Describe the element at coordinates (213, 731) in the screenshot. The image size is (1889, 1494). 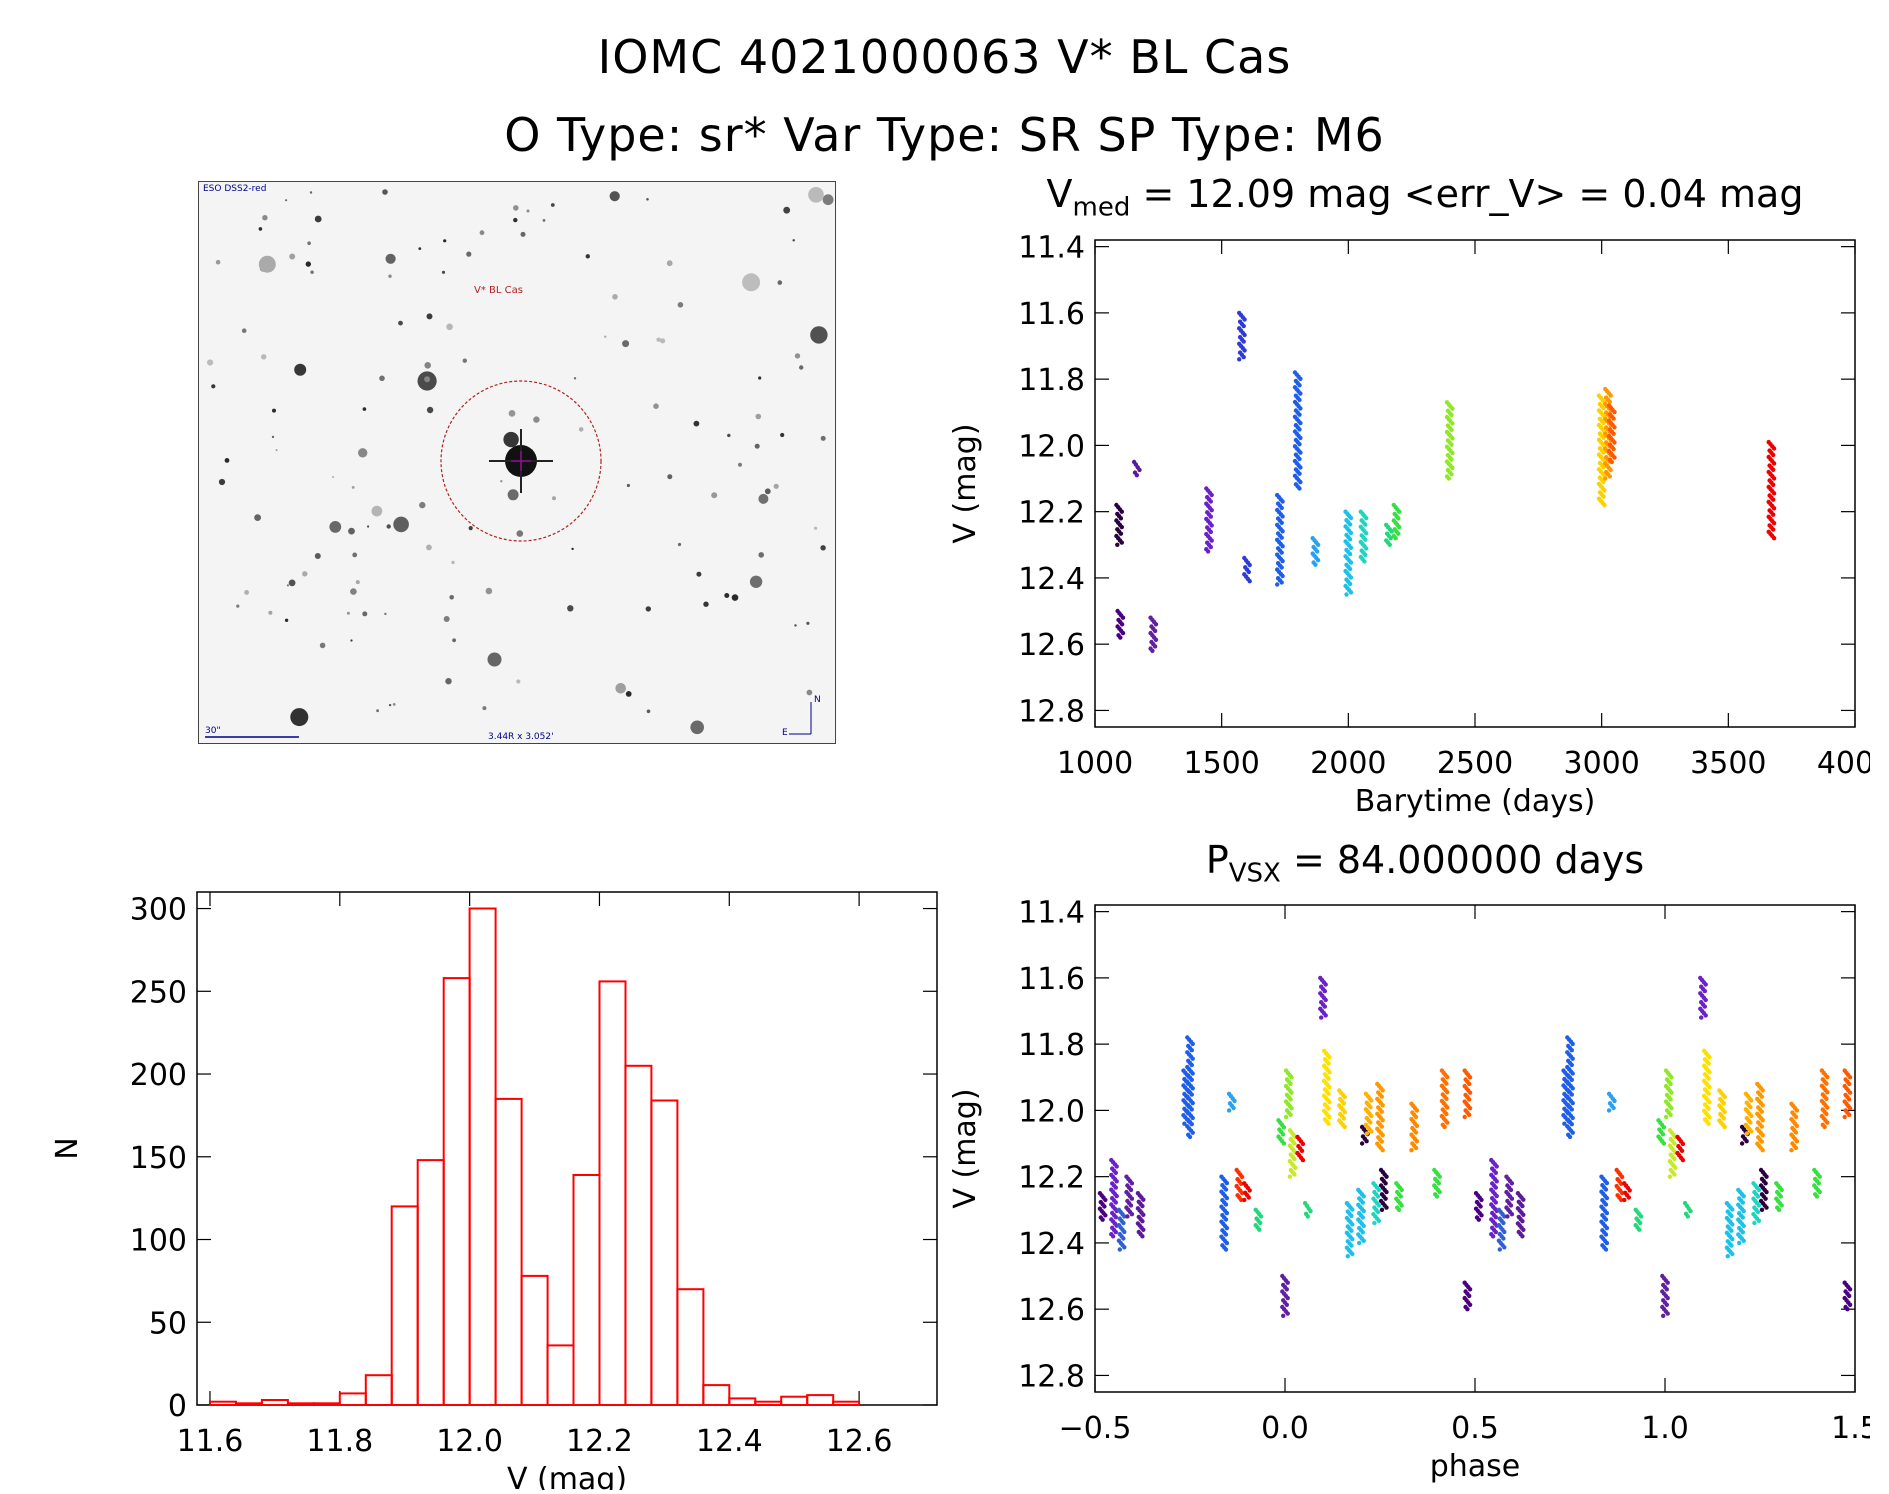
I see `scale-label: 30"` at that location.